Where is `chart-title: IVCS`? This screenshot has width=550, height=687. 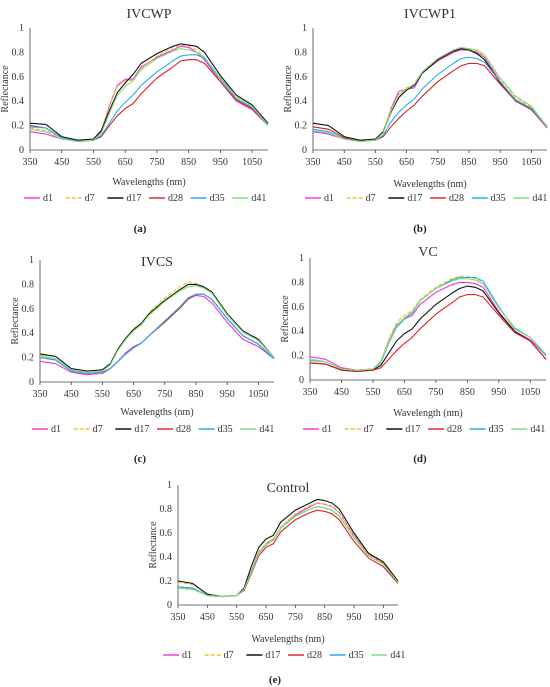
chart-title: IVCS is located at coordinates (157, 262).